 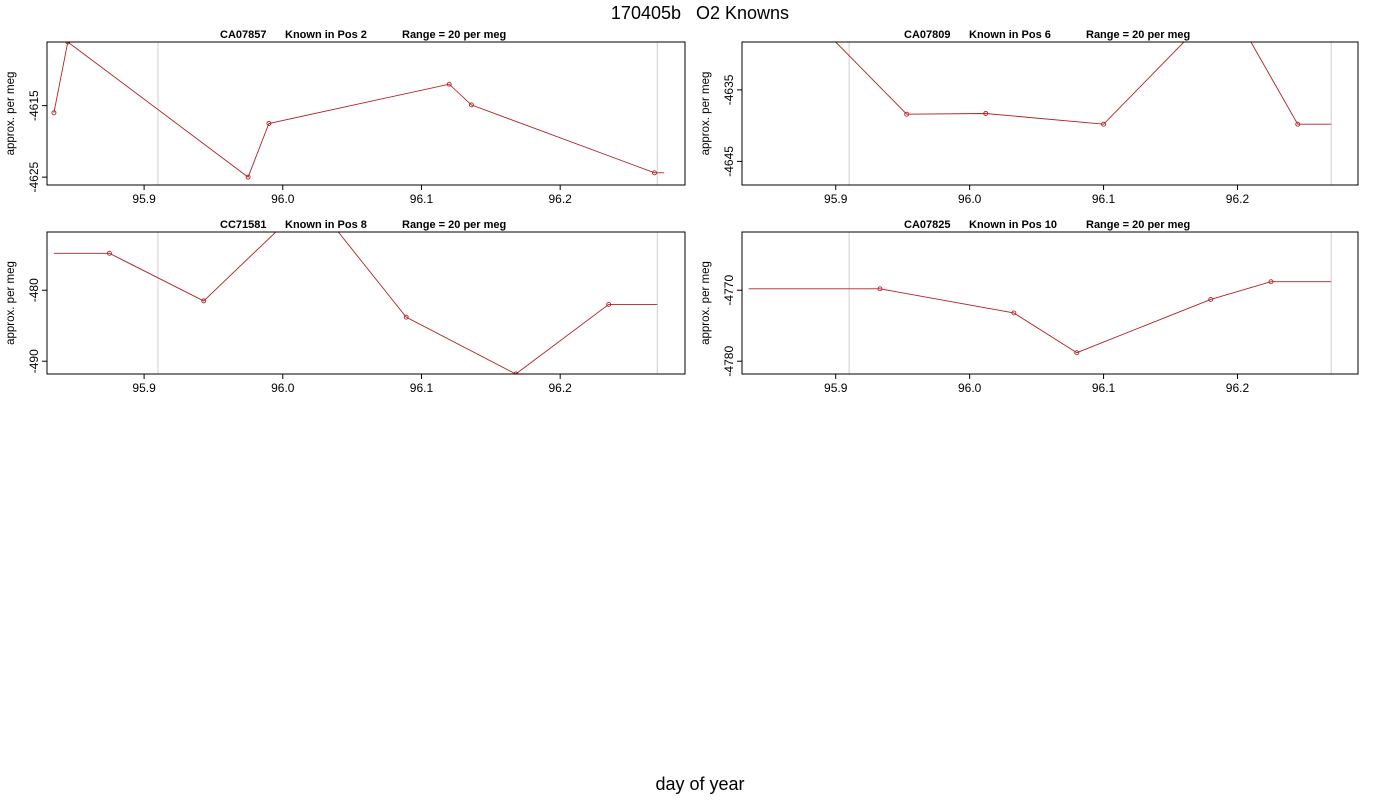 I want to click on y-tick-label: -4615, so click(x=34, y=105).